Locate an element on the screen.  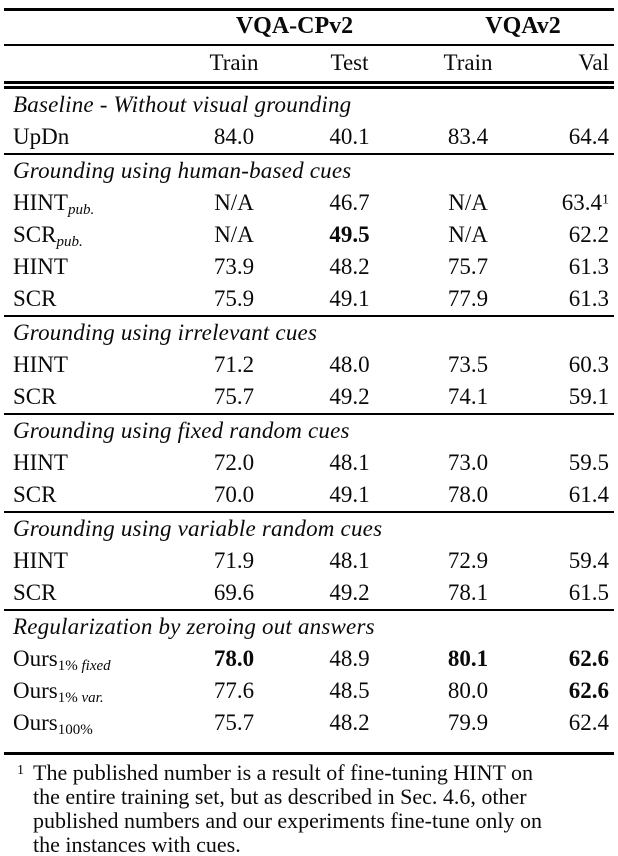
value-cell: 78.0 is located at coordinates (234, 659).